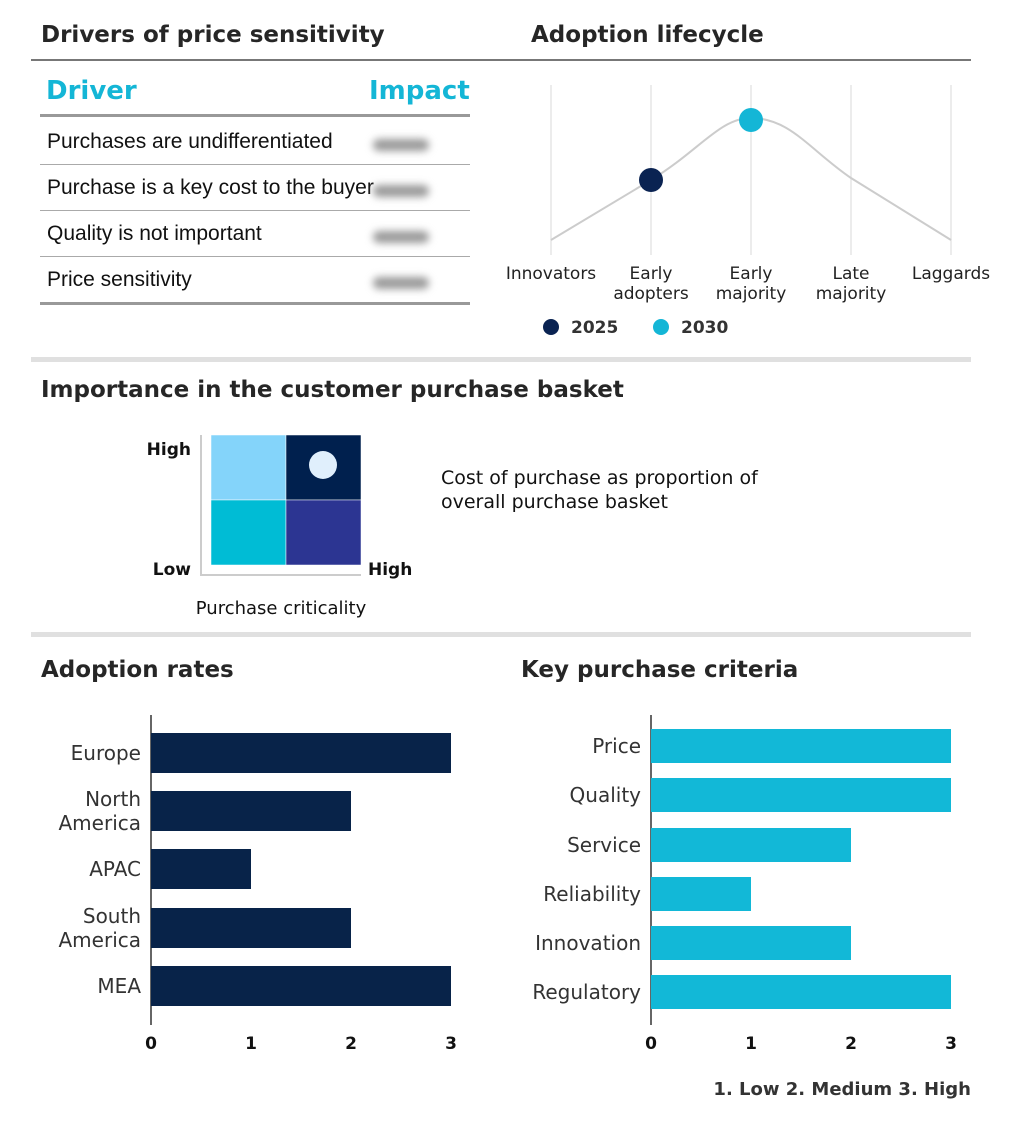 Image resolution: width=1026 pixels, height=1124 pixels. Describe the element at coordinates (248, 532) in the screenshot. I see `cell-bottom-left` at that location.